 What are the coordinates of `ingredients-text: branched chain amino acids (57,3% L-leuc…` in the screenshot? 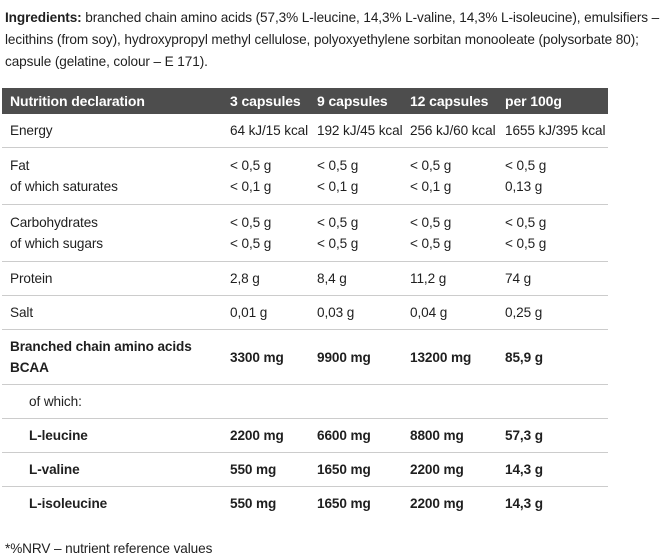 It's located at (332, 39).